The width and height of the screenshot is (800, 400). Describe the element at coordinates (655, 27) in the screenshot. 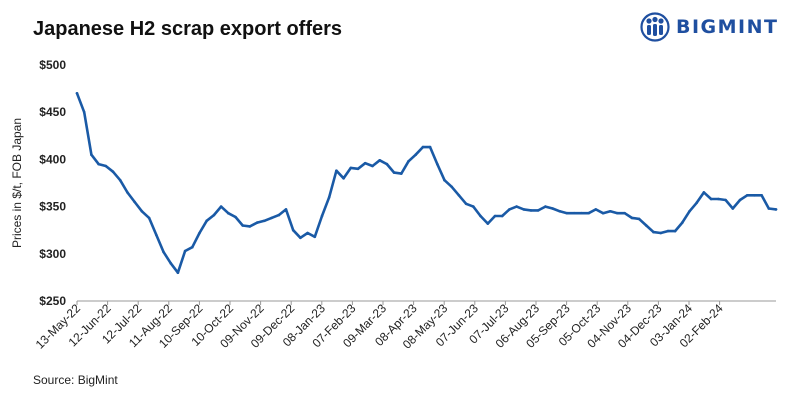

I see `bigmint-logo-icon` at that location.